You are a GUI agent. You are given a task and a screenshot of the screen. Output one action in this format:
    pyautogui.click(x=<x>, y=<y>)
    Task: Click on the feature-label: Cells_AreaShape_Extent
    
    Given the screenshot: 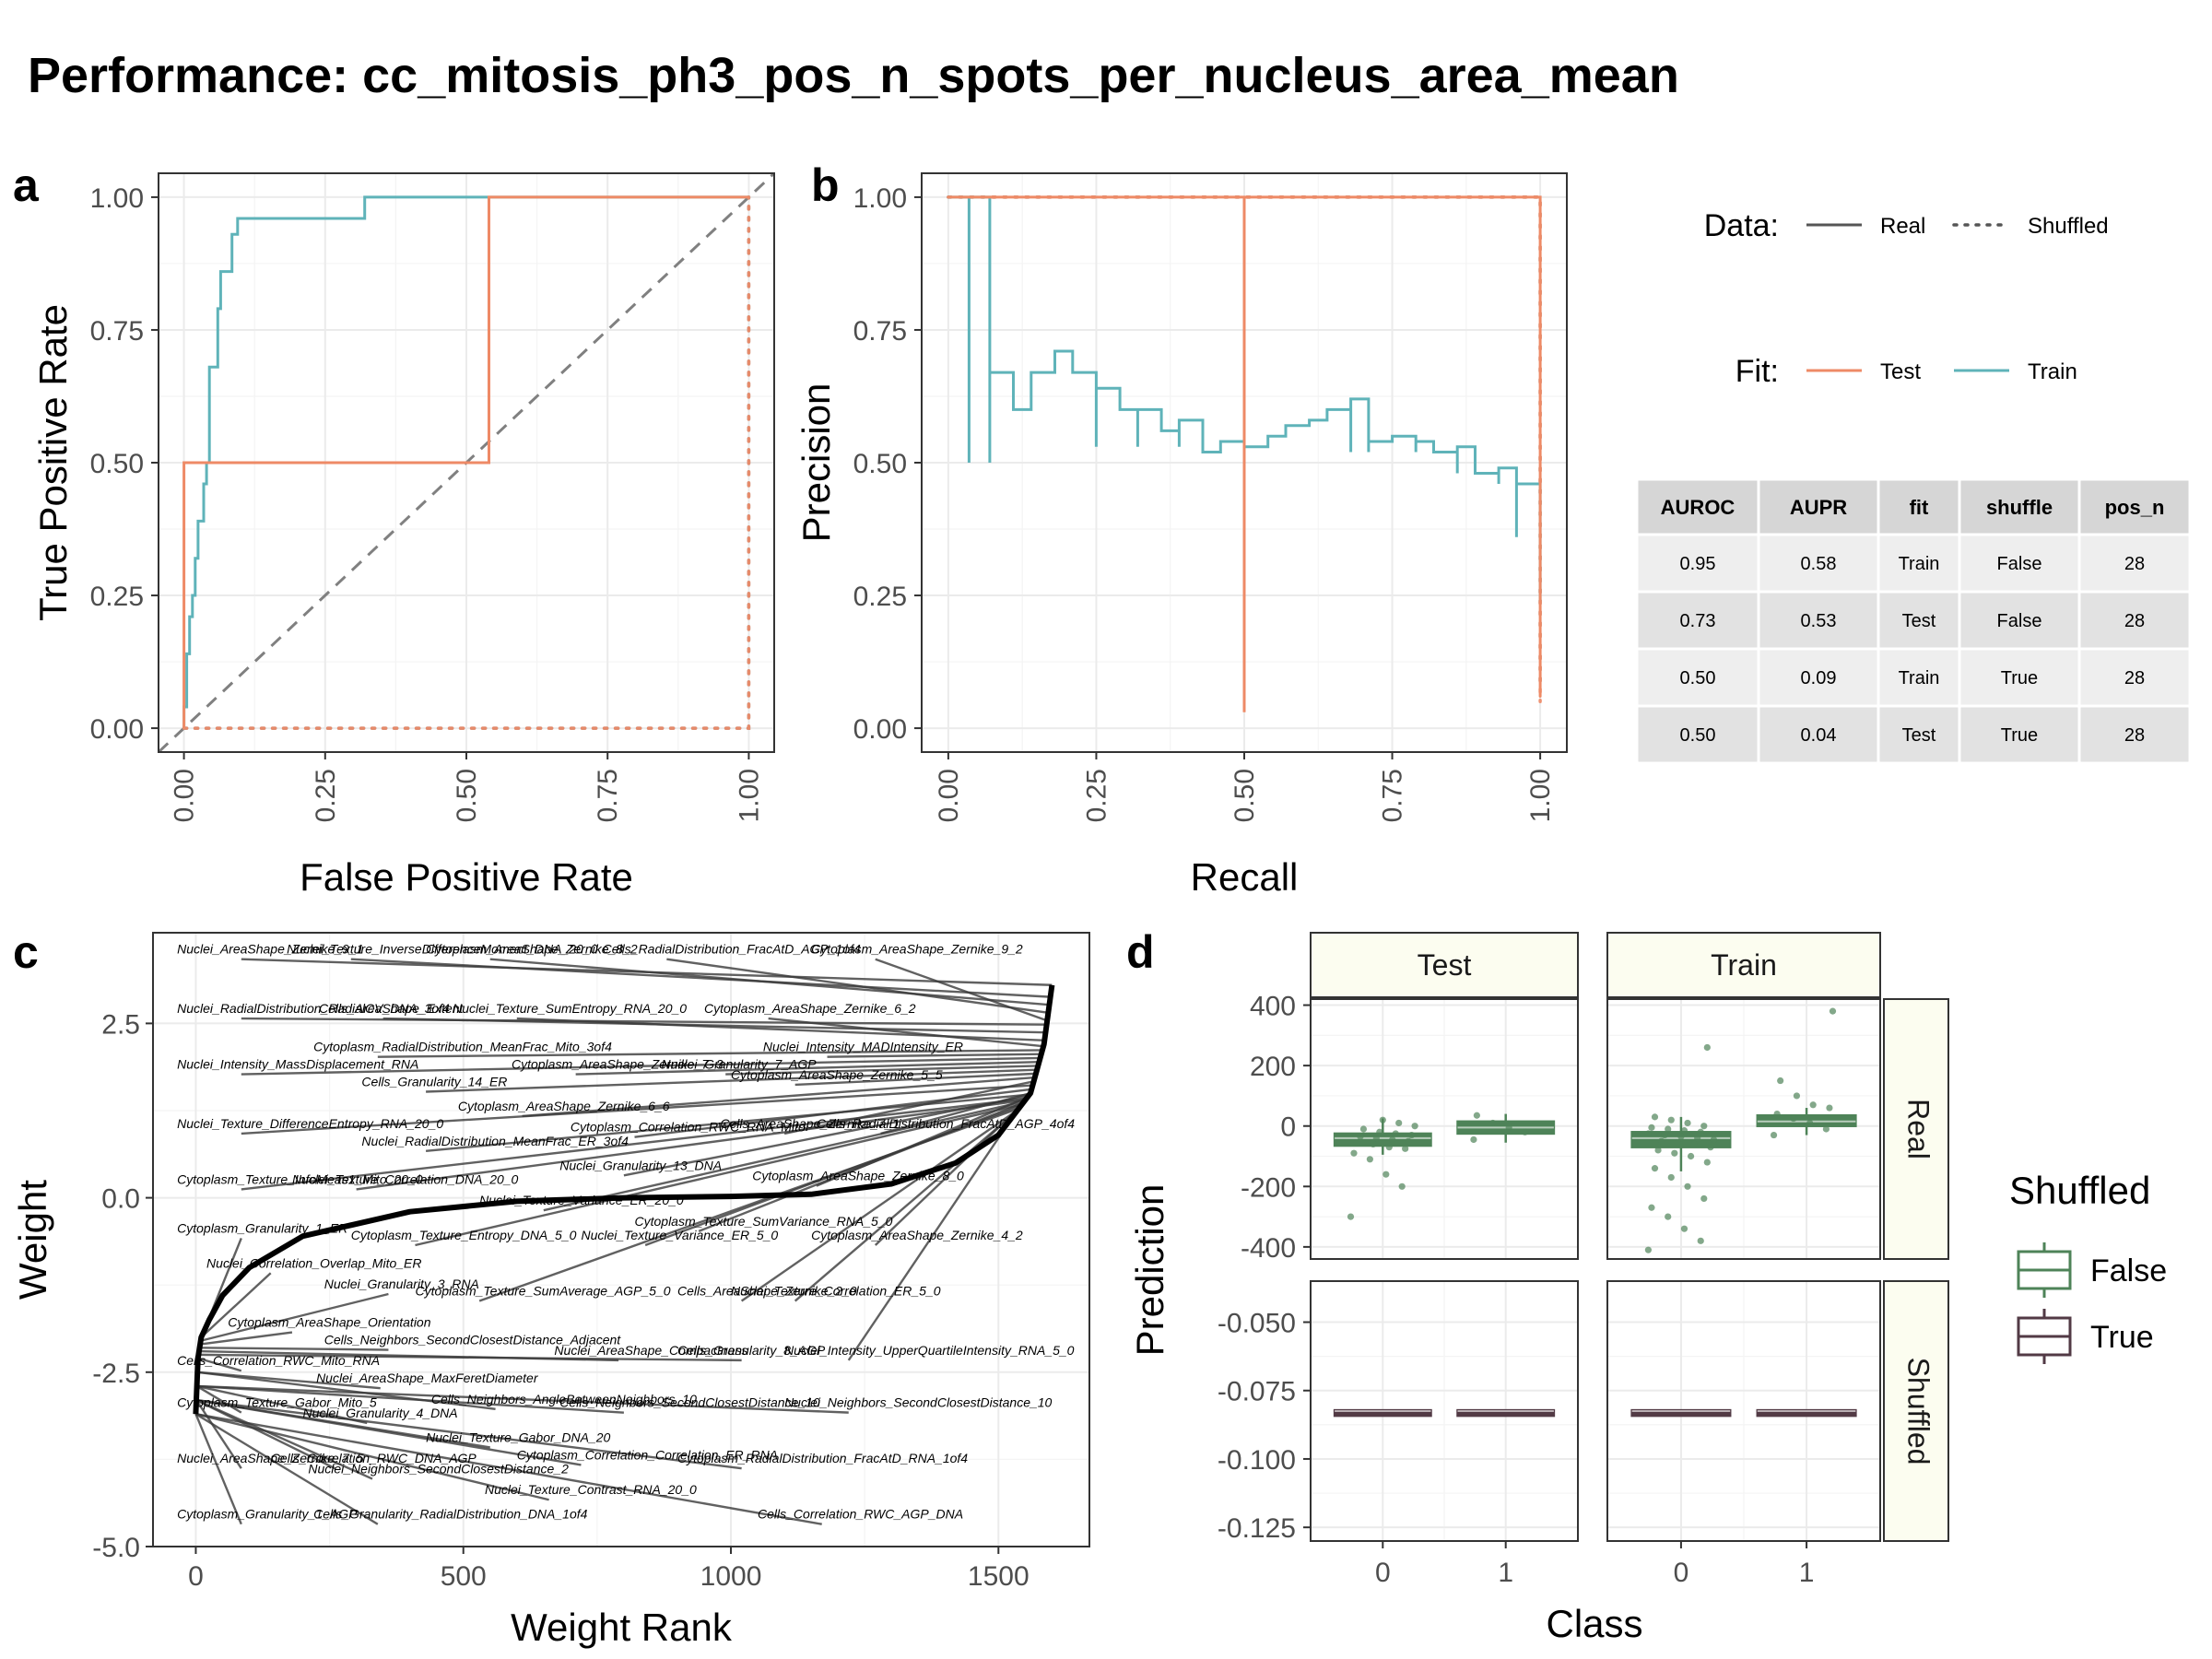 What is the action you would take?
    pyautogui.click(x=392, y=1008)
    